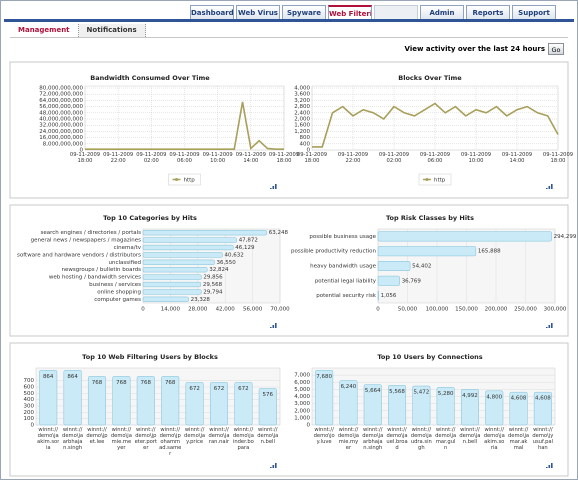  What do you see at coordinates (302, 390) in the screenshot?
I see `y-tick-label: 5,000` at bounding box center [302, 390].